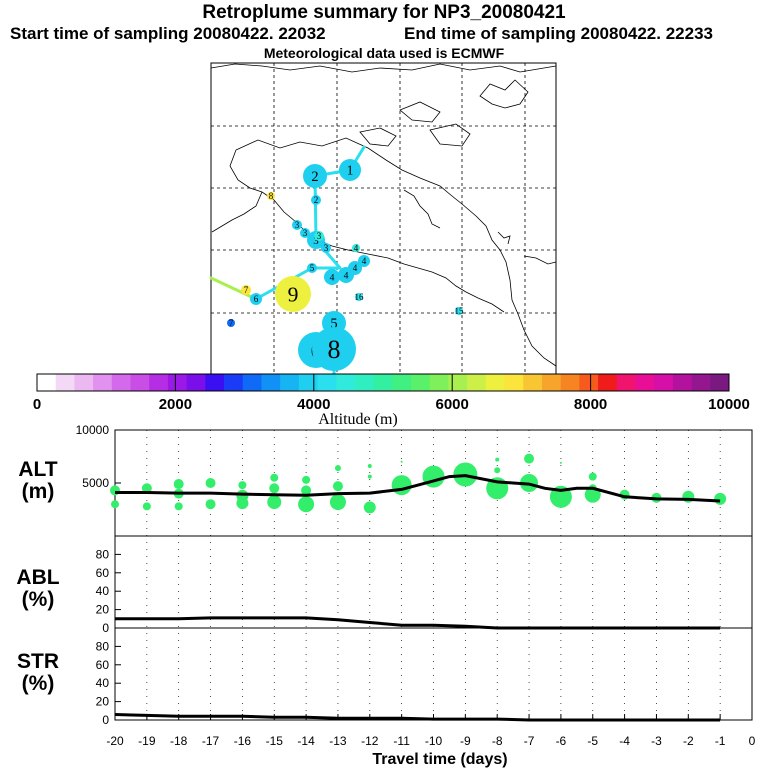 The image size is (768, 768). I want to click on end-time-text: End time of sampling 20080422. 22233, so click(558, 33).